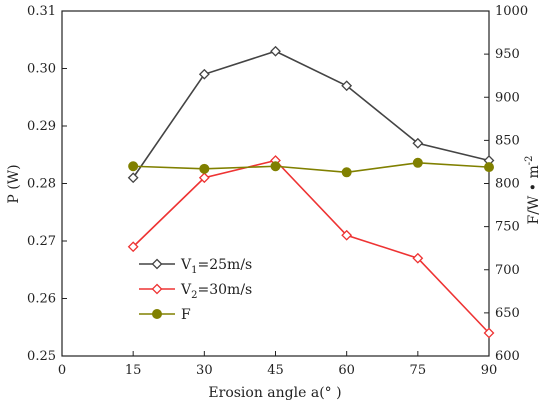 The image size is (550, 408). What do you see at coordinates (507, 97) in the screenshot?
I see `right-tick-label: 900` at bounding box center [507, 97].